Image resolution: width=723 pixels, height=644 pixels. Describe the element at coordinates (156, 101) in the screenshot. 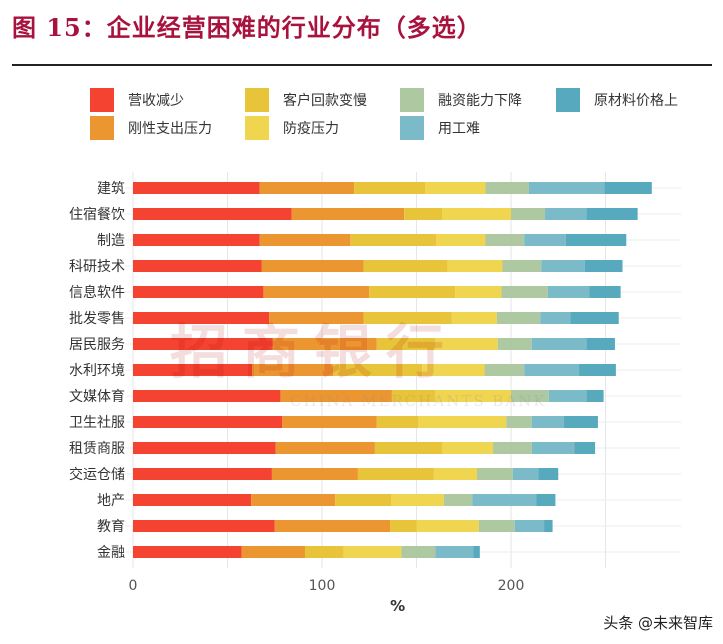

I see `legend-label: 营收减少` at that location.